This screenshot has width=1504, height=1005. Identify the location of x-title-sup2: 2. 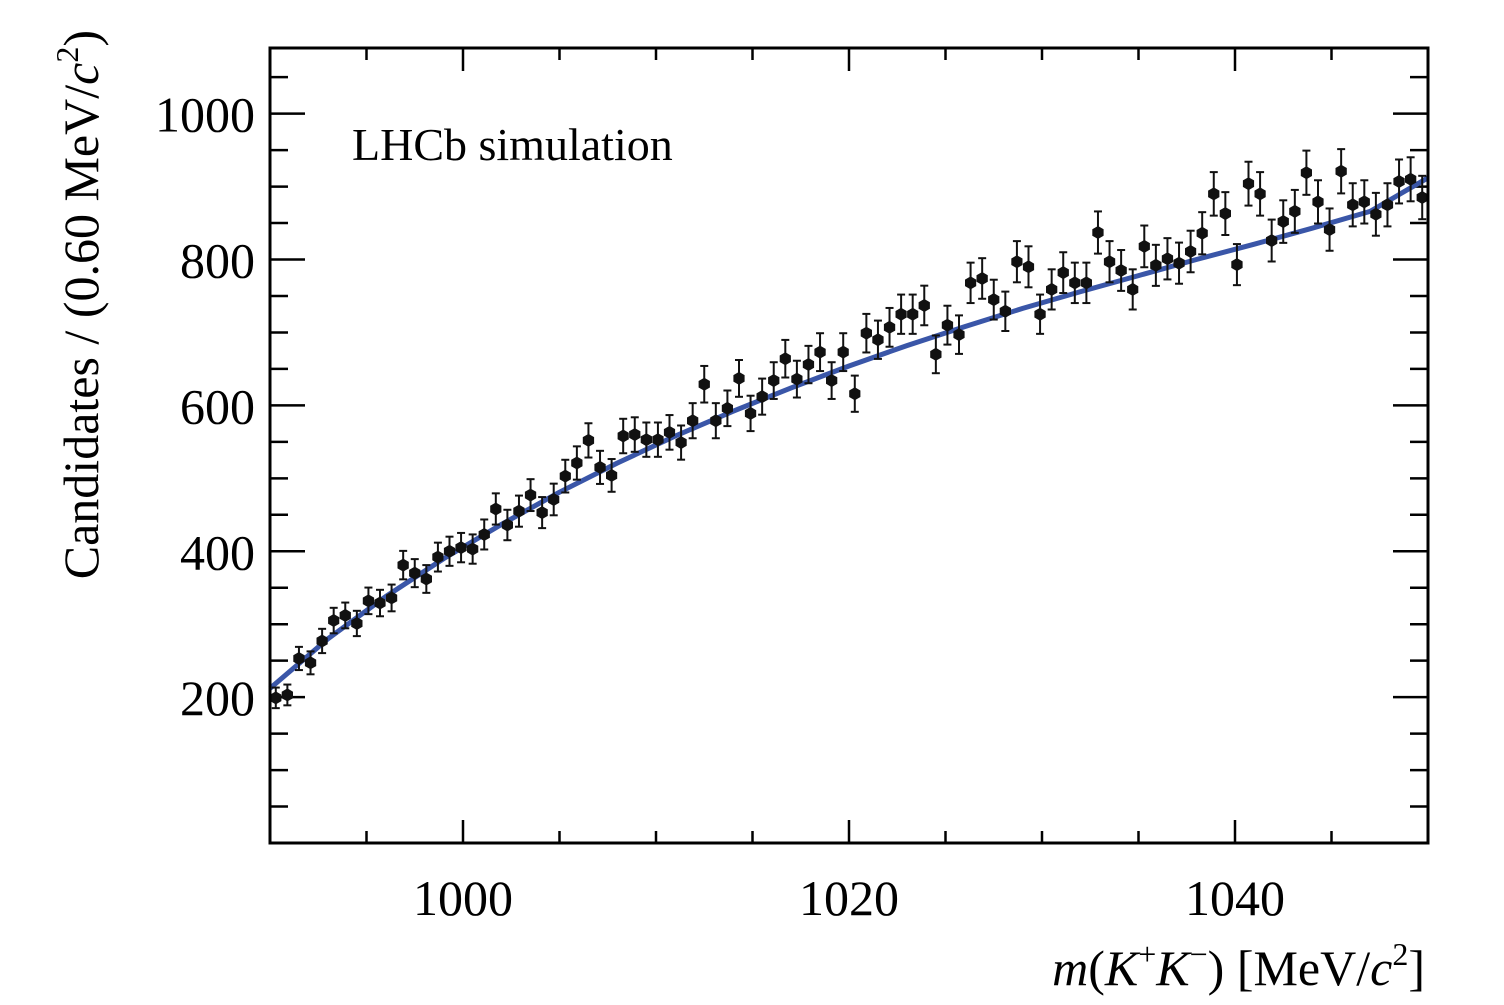
(1400, 954).